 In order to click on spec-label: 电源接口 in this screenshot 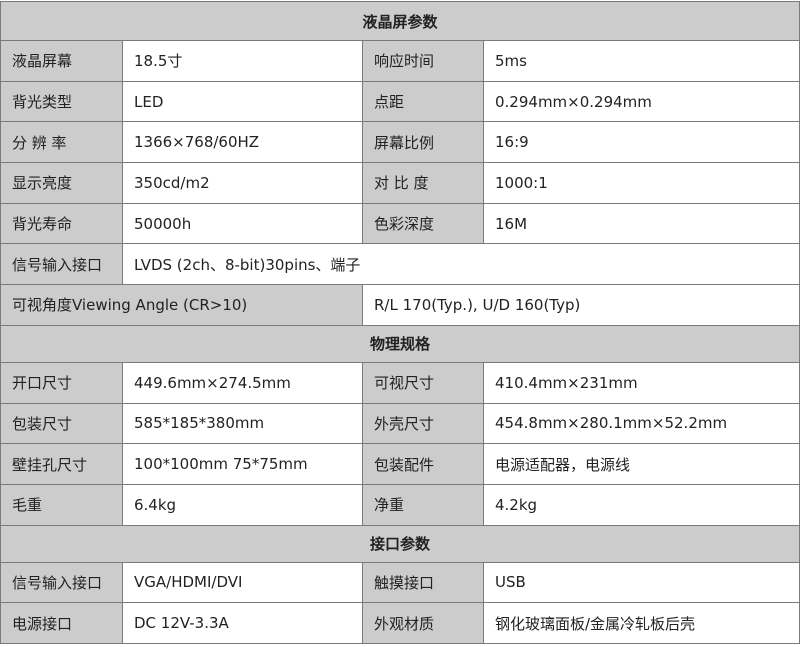, I will do `click(61, 623)`.